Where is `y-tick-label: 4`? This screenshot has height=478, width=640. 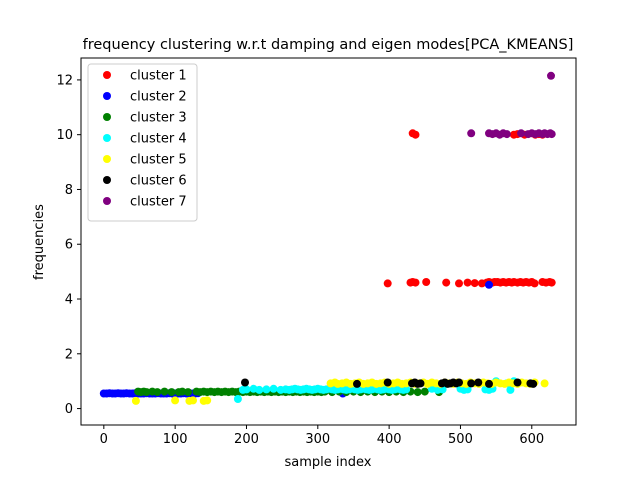 y-tick-label: 4 is located at coordinates (69, 300).